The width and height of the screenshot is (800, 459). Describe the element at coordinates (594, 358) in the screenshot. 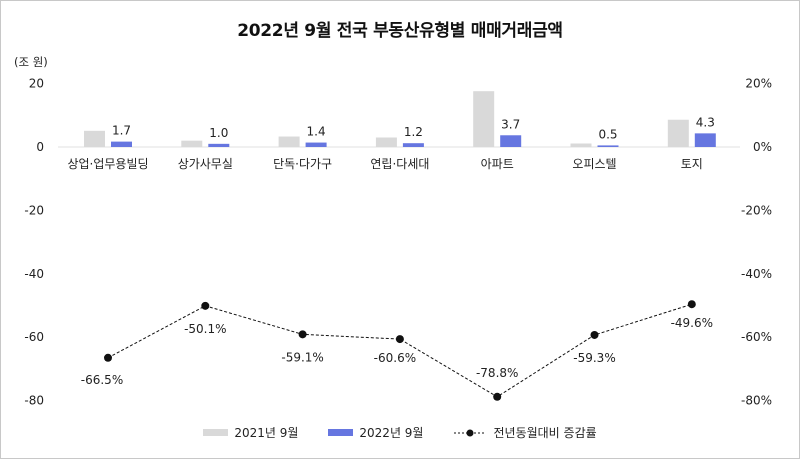

I see `yoy-value-label: -59.3%` at that location.